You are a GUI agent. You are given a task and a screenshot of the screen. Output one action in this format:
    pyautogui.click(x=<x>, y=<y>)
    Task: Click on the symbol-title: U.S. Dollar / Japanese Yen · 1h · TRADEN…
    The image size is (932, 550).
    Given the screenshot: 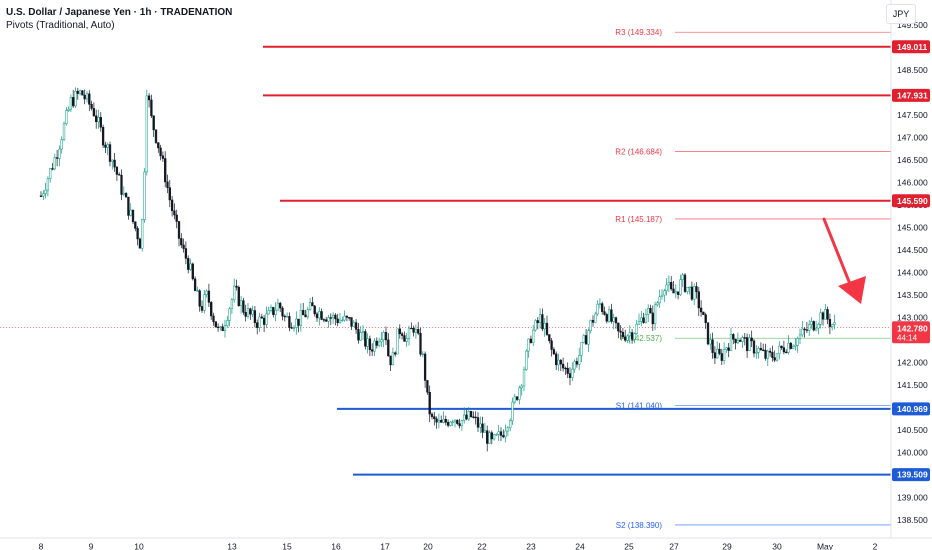 What is the action you would take?
    pyautogui.click(x=119, y=12)
    